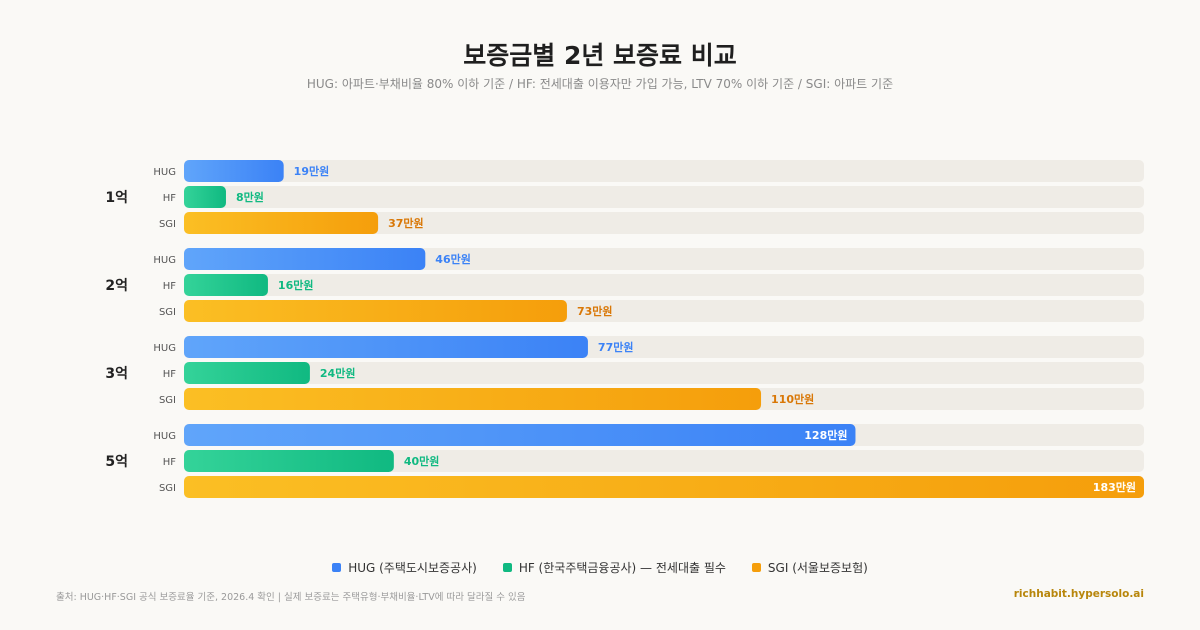 The image size is (1200, 630). What do you see at coordinates (825, 435) in the screenshot?
I see `data-label: 128만원` at bounding box center [825, 435].